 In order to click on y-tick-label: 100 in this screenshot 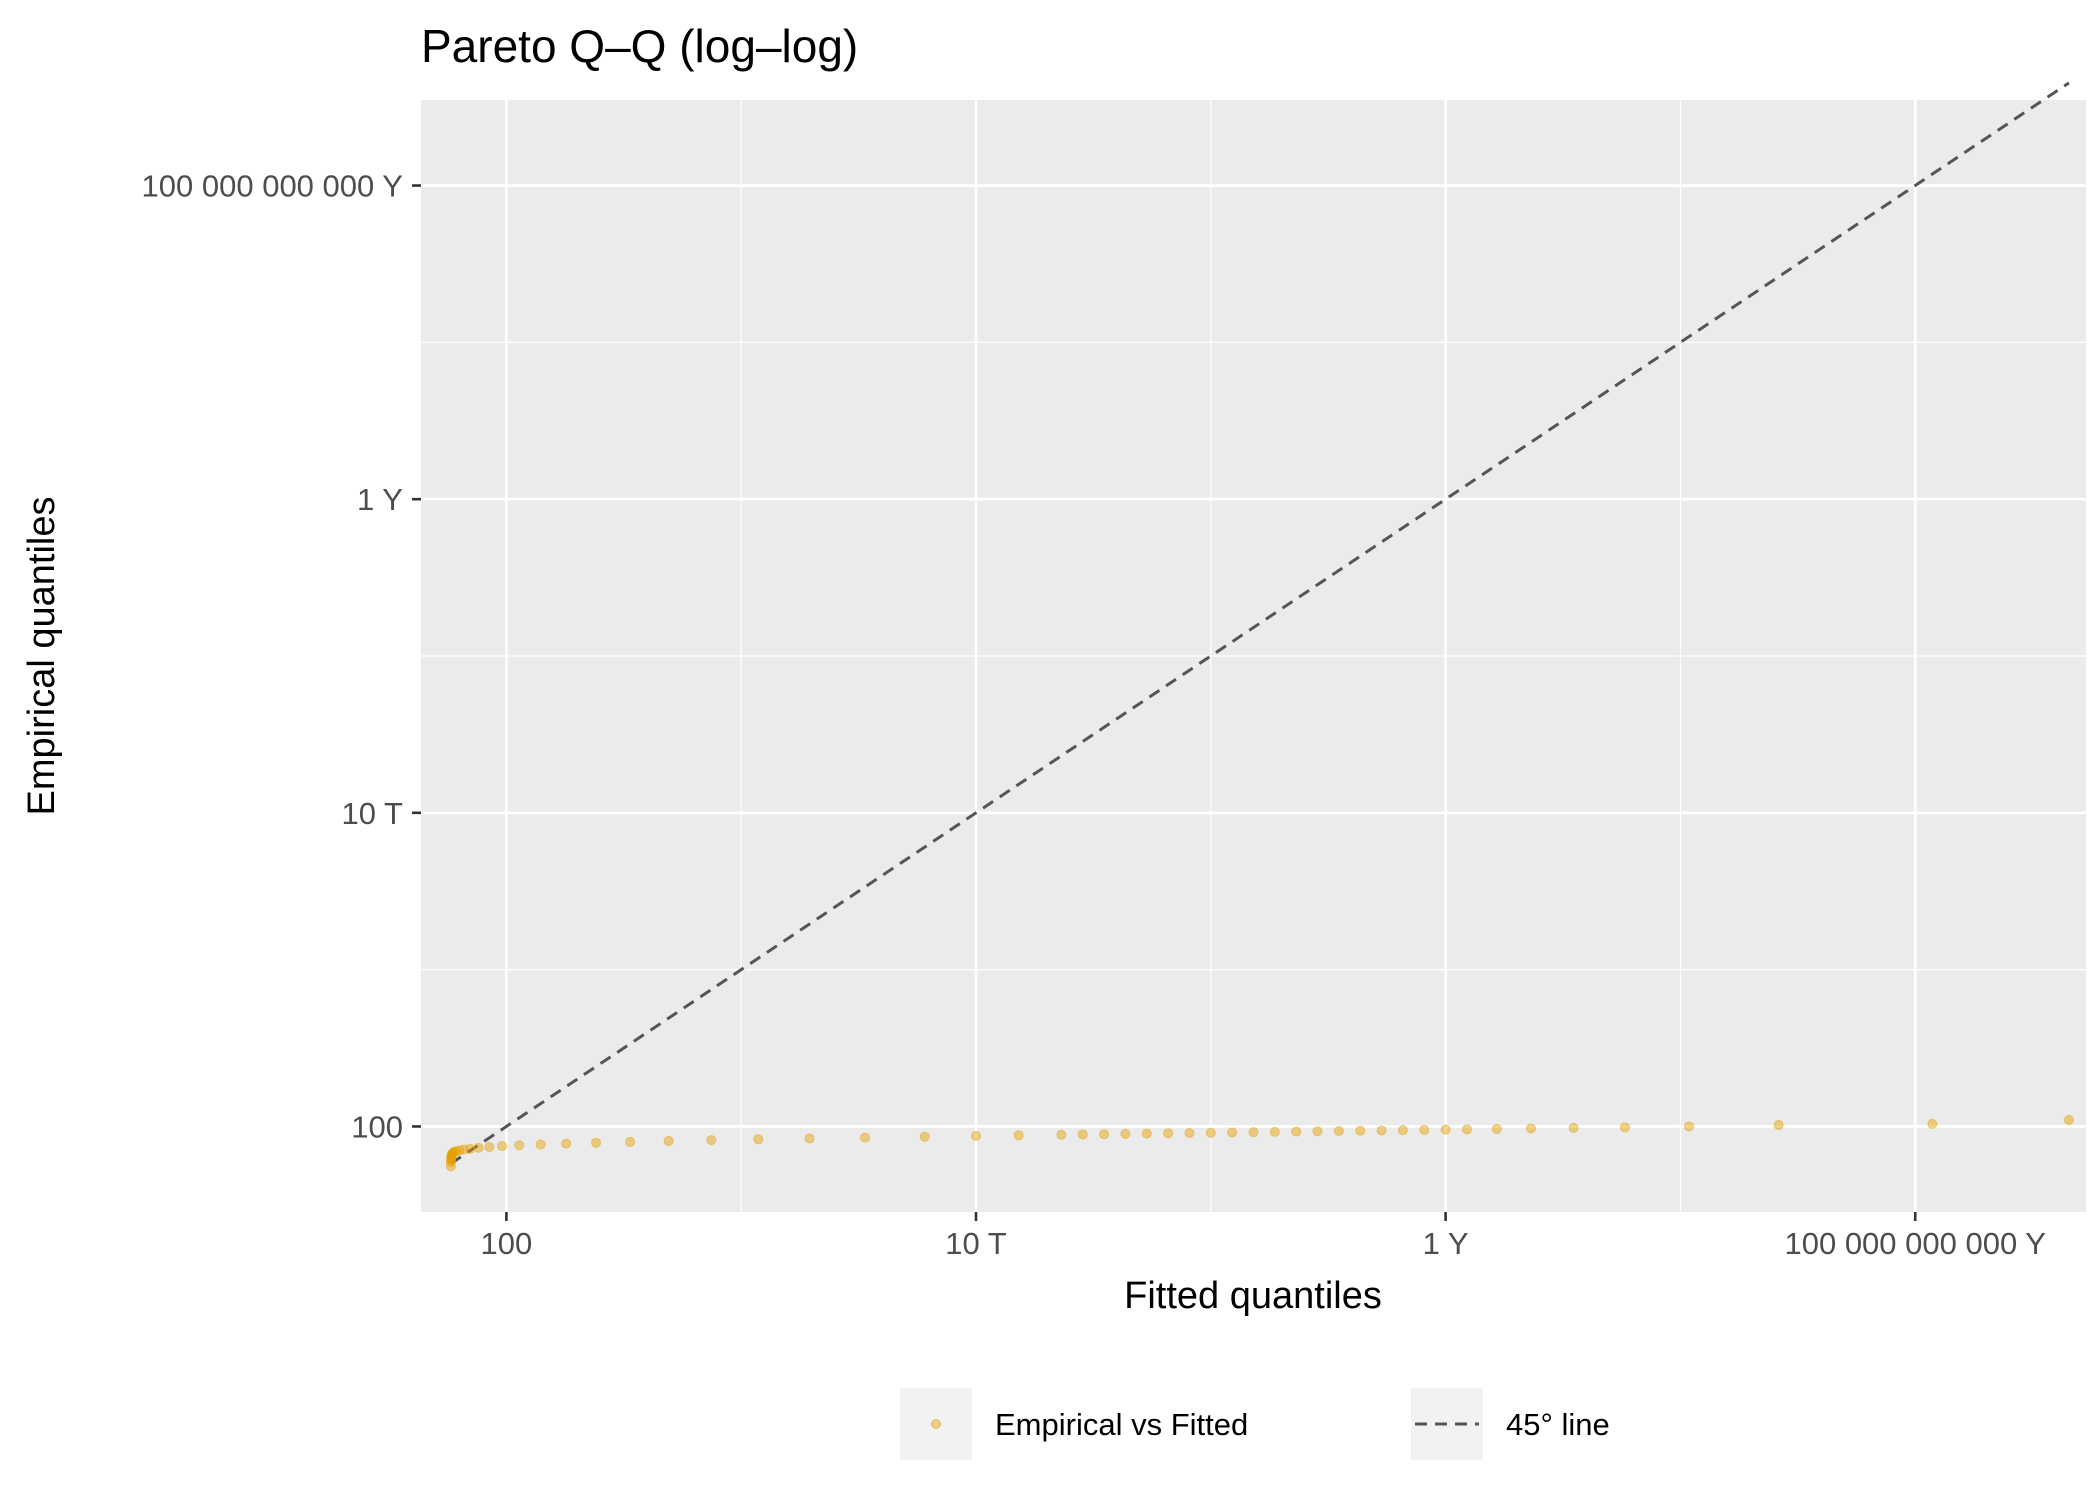, I will do `click(377, 1126)`.